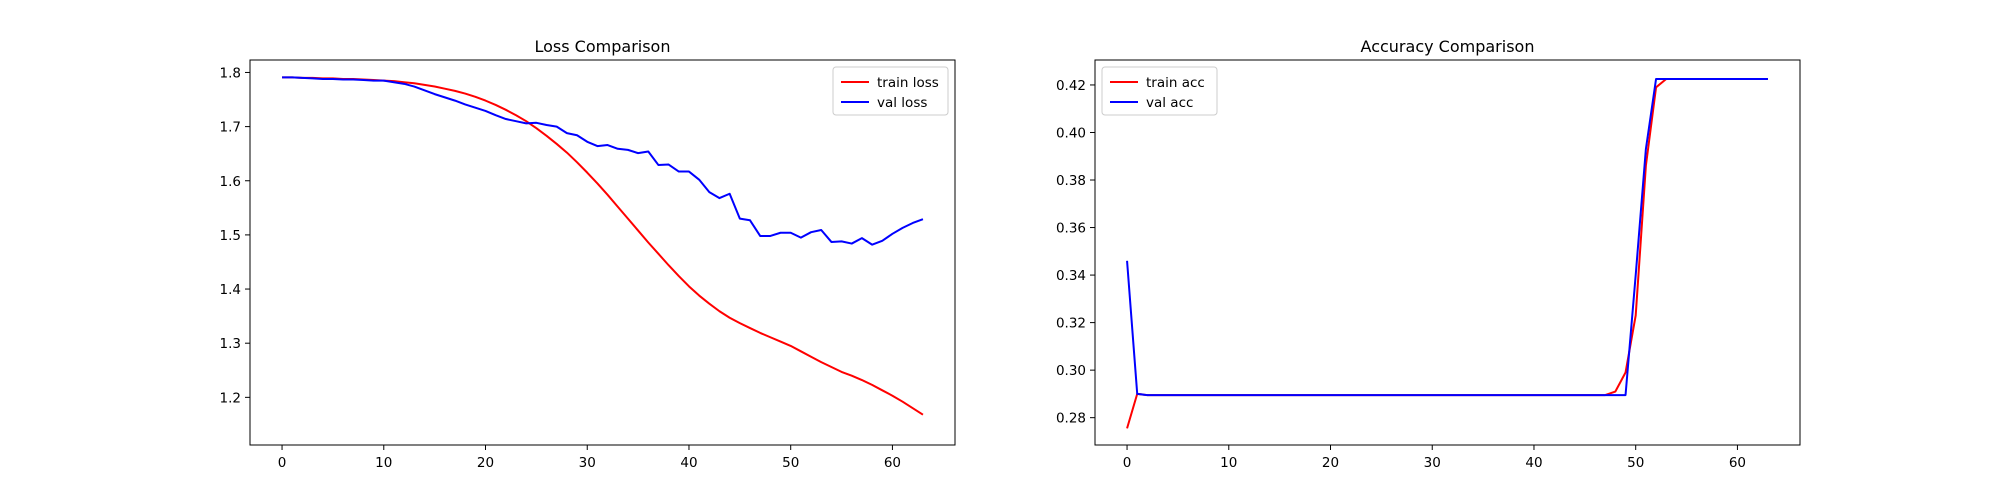  Describe the element at coordinates (1071, 419) in the screenshot. I see `y-tick-label: 0.28` at that location.